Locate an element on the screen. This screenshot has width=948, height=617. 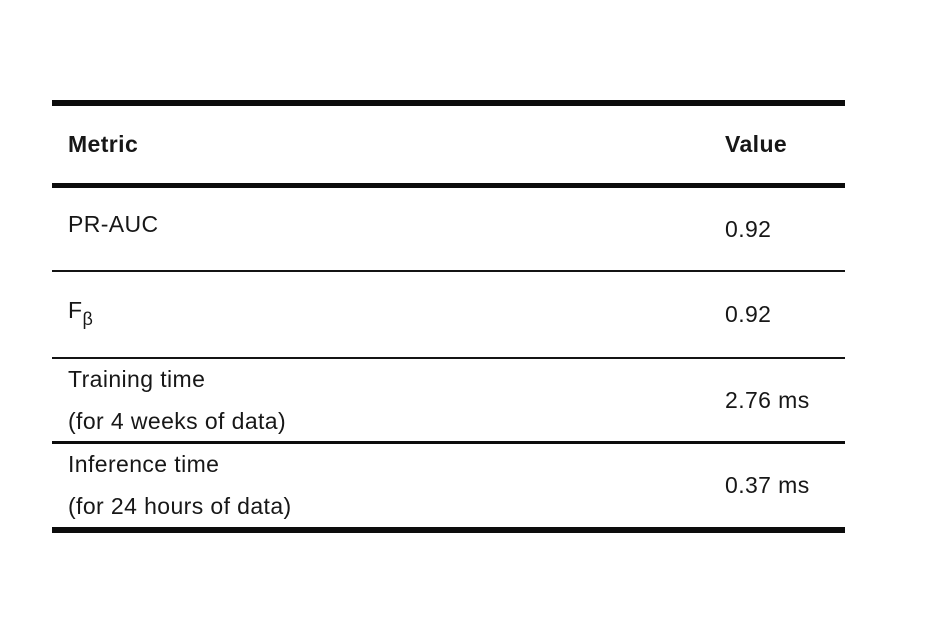
metric-label: Inference time is located at coordinates (144, 464).